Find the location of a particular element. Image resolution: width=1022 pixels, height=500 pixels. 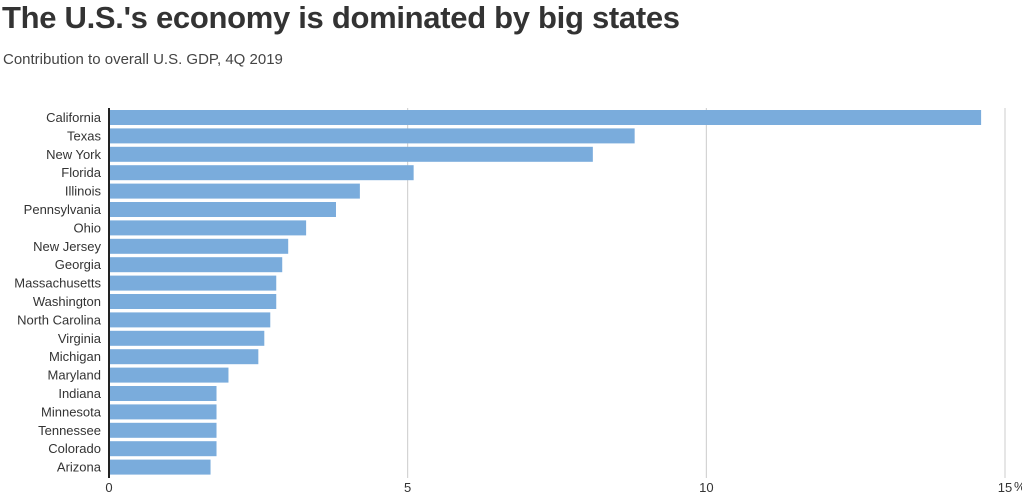

bar-georgia is located at coordinates (196, 265).